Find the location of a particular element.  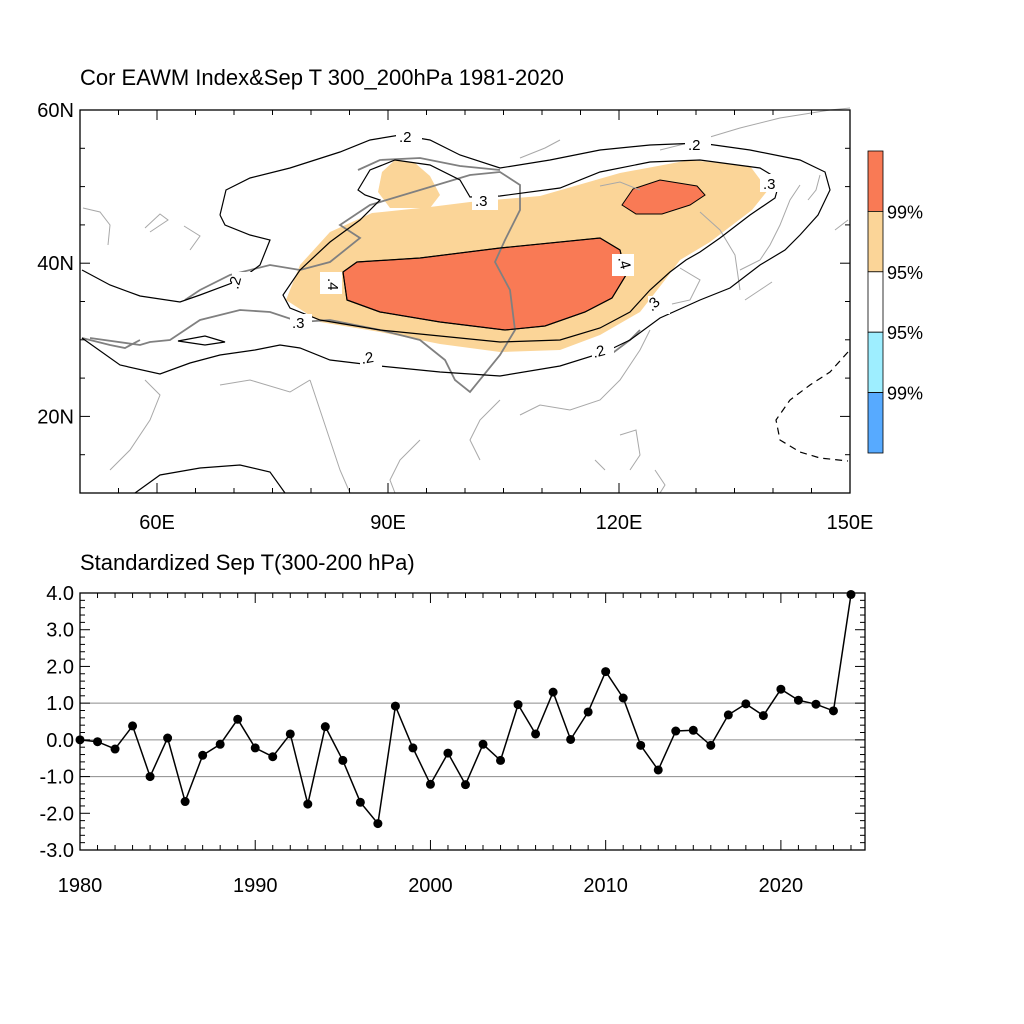

map-y-tick-label: 60N is located at coordinates (55, 111).